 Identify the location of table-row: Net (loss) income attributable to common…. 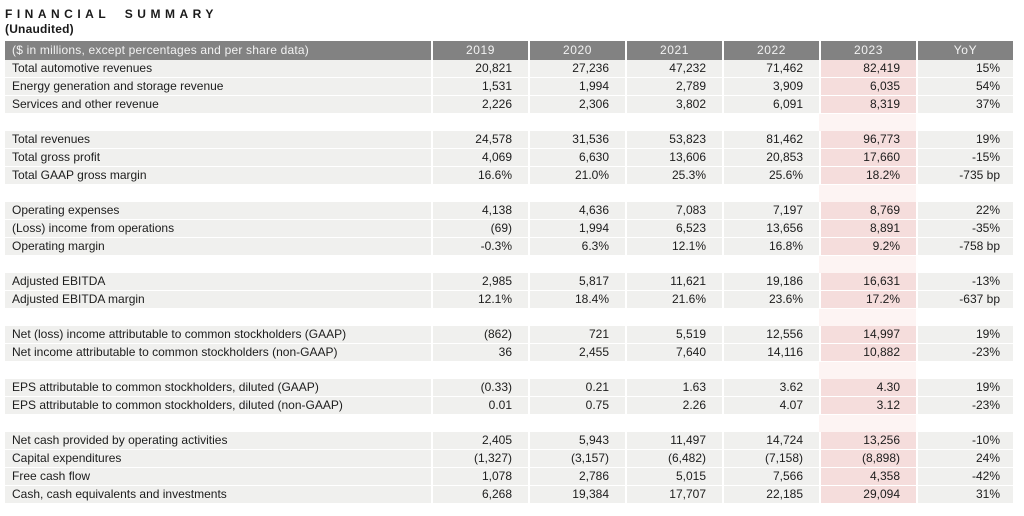
(509, 335).